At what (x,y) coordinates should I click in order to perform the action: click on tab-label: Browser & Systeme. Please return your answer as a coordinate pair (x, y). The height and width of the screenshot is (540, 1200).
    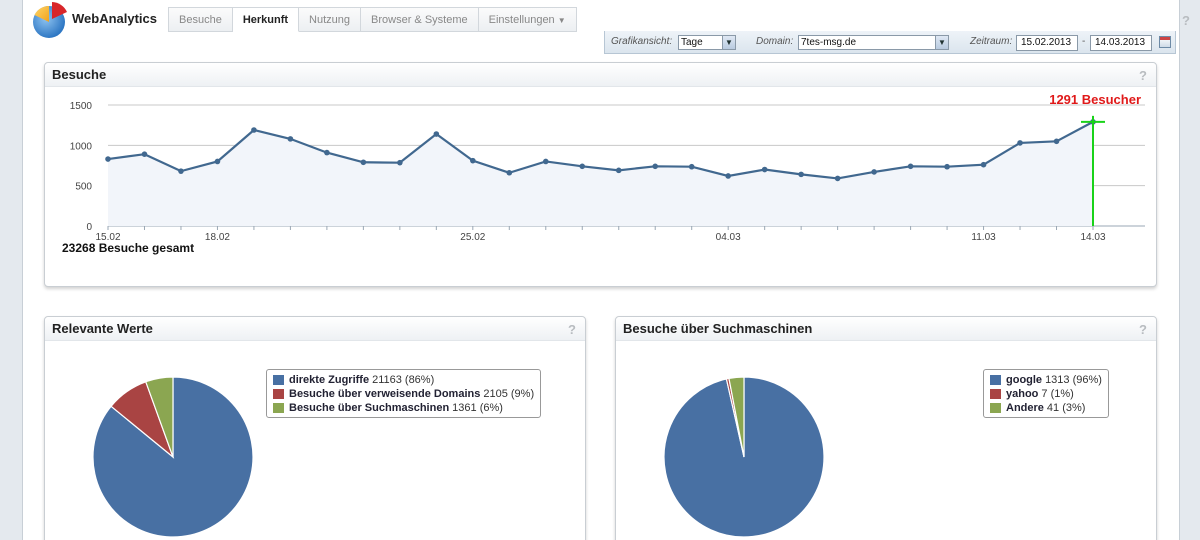
    Looking at the image, I should click on (419, 20).